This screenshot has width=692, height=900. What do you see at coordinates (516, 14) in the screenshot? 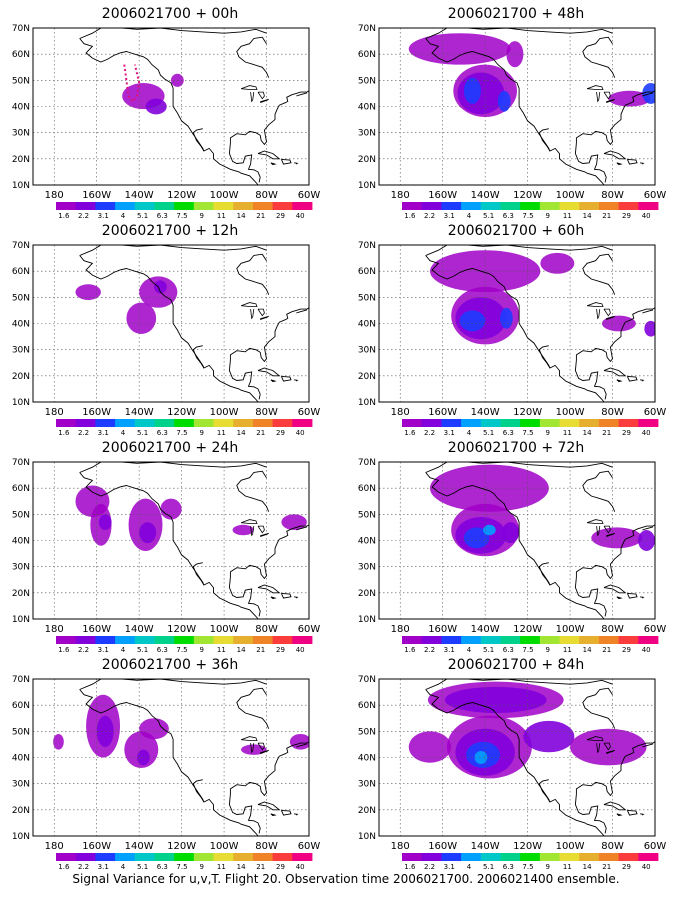
I see `panel-title: 2006021700 + 48h` at bounding box center [516, 14].